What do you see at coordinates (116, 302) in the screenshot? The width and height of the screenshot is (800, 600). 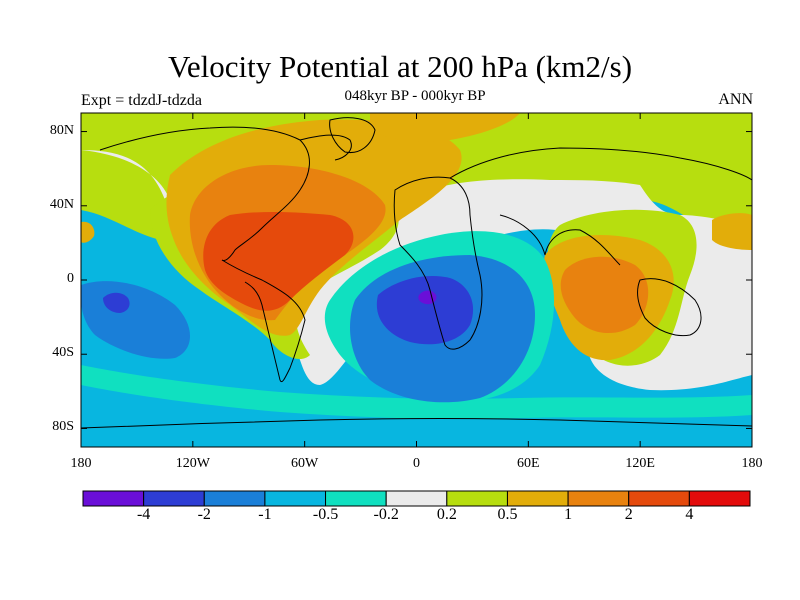 I see `band-deepblue-pacific` at bounding box center [116, 302].